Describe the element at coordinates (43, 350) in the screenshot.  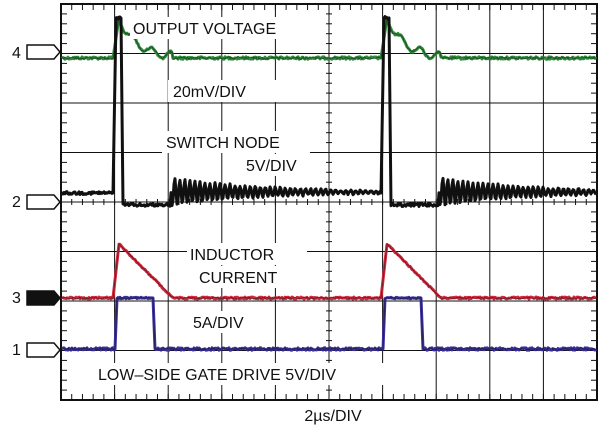
I see `channel-1-arrow` at that location.